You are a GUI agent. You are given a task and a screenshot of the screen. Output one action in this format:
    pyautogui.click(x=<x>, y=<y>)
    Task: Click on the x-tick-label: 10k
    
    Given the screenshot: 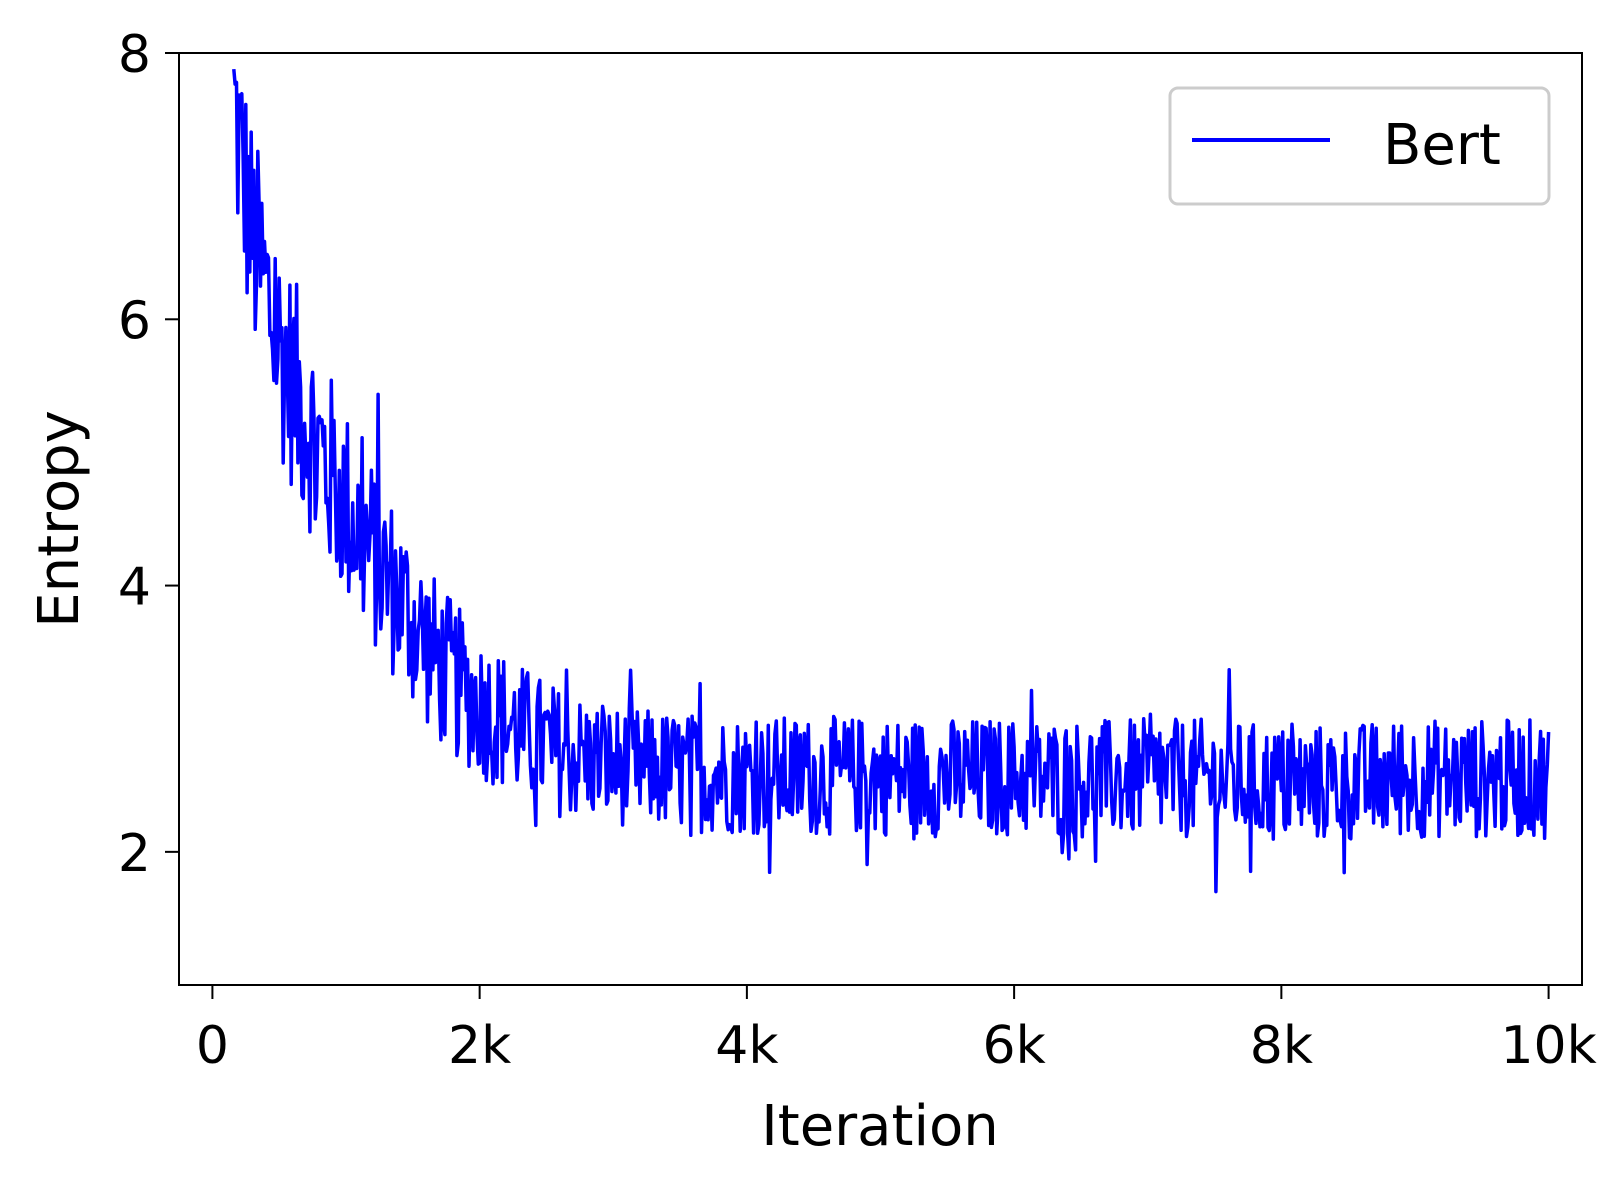 What is the action you would take?
    pyautogui.click(x=1548, y=1046)
    